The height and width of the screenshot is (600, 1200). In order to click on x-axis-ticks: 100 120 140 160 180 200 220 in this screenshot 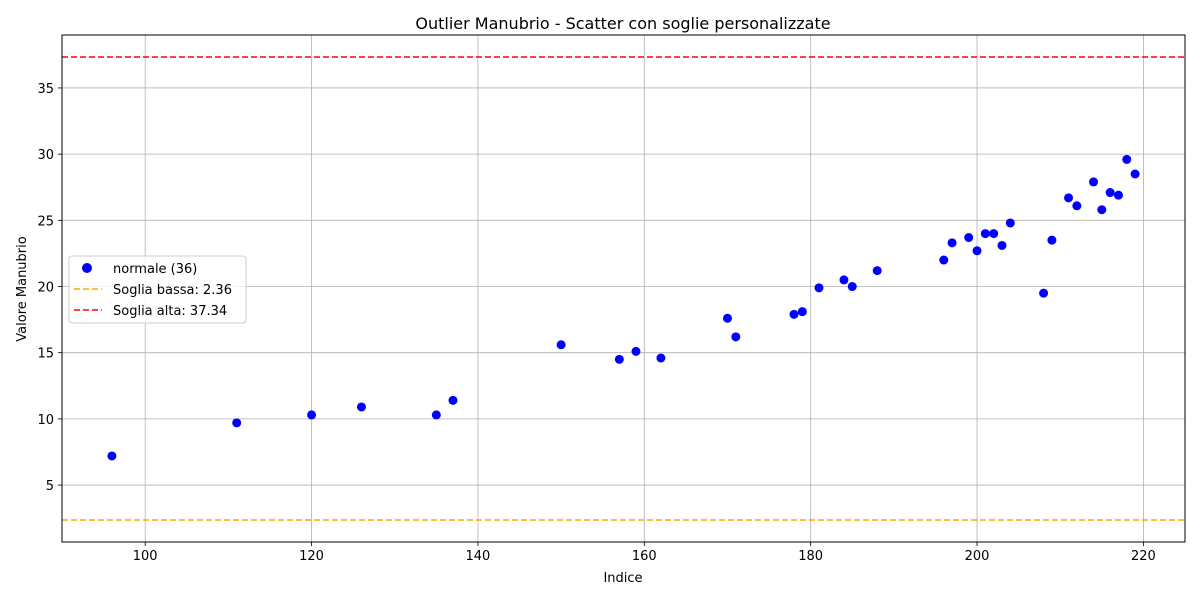, I will do `click(644, 553)`.